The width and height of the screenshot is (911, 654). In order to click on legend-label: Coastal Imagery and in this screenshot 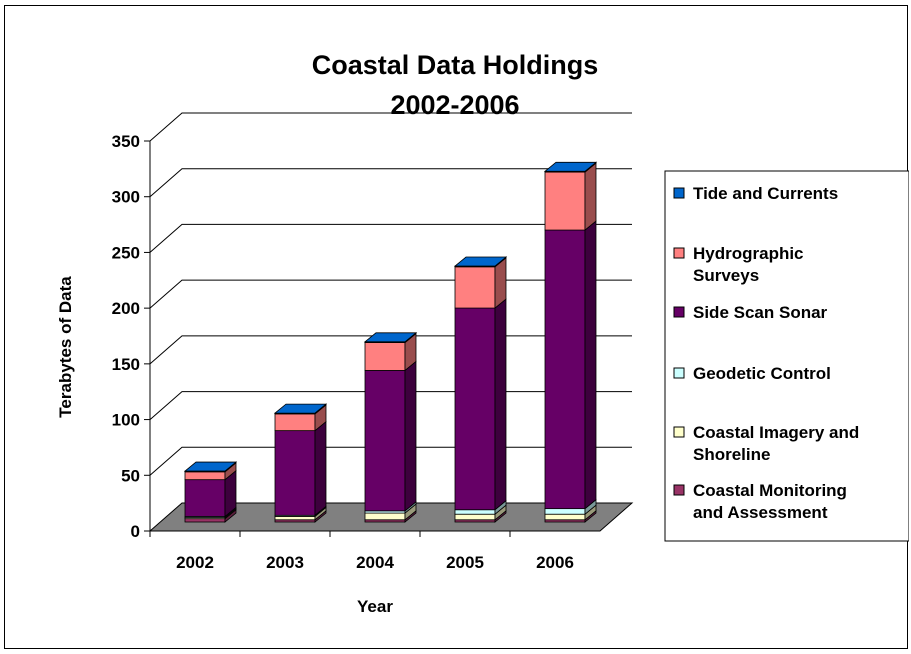, I will do `click(776, 432)`.